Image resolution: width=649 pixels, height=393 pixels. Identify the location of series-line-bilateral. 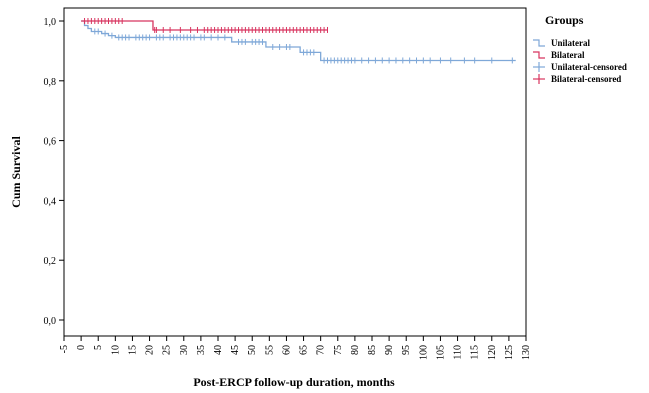
(204, 25).